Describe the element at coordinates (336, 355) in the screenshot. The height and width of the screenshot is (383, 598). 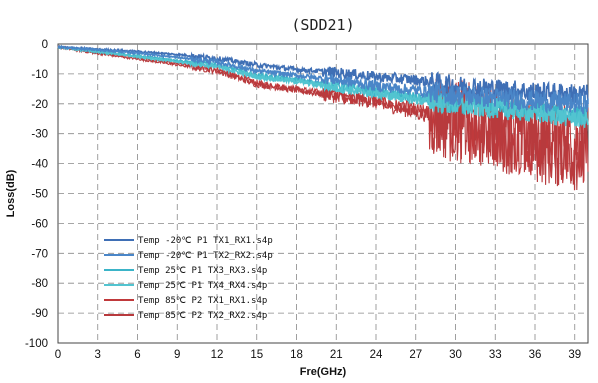
I see `x-tick-label: 21` at that location.